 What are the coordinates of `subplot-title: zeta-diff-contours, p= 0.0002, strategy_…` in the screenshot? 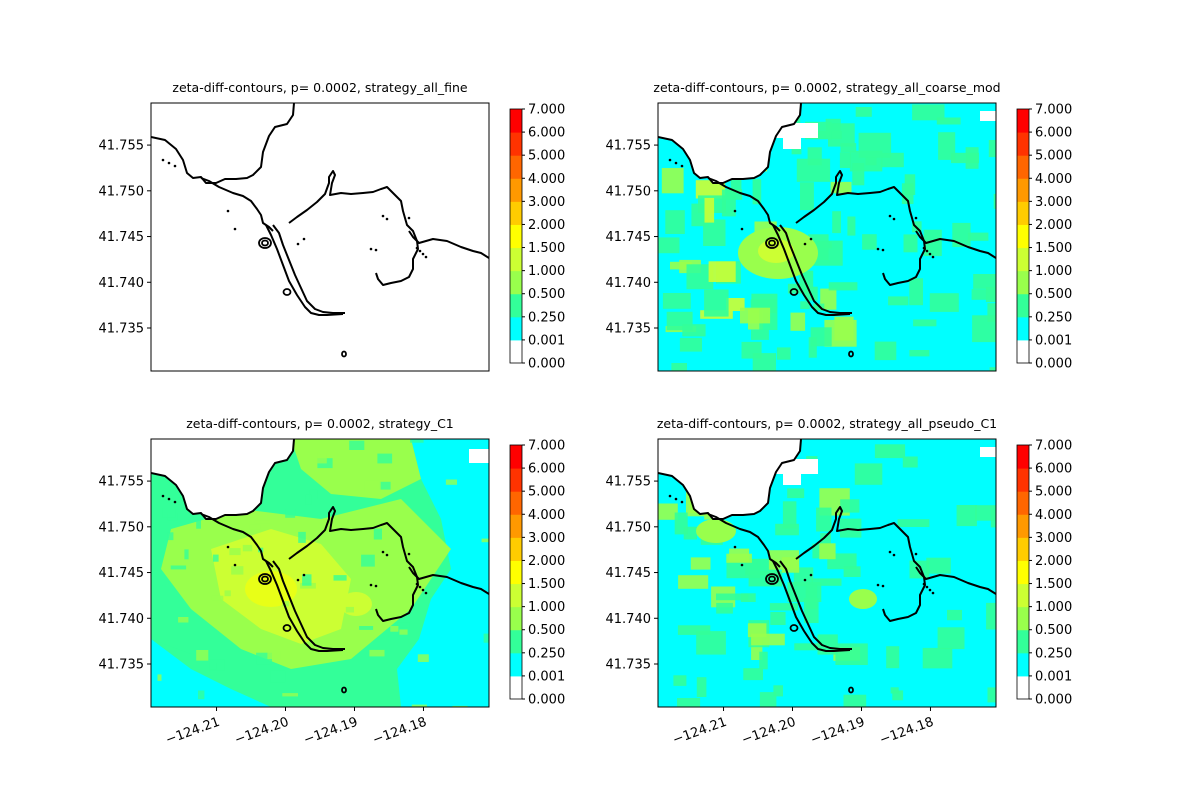 It's located at (827, 423).